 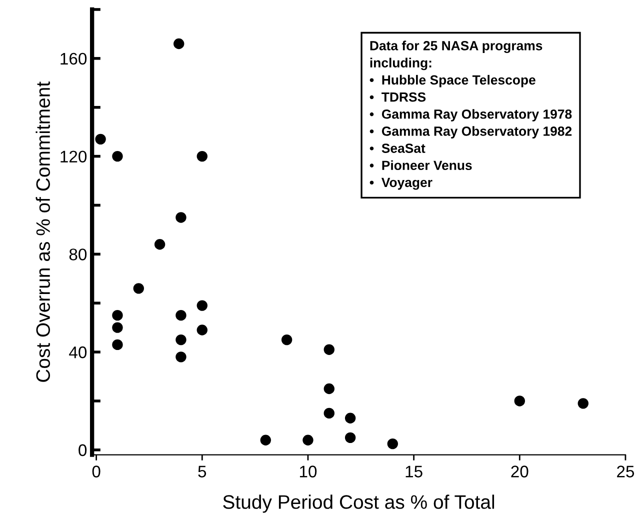 I want to click on y-axis-title: Cost Overrun as % of Commitment, so click(x=43, y=232).